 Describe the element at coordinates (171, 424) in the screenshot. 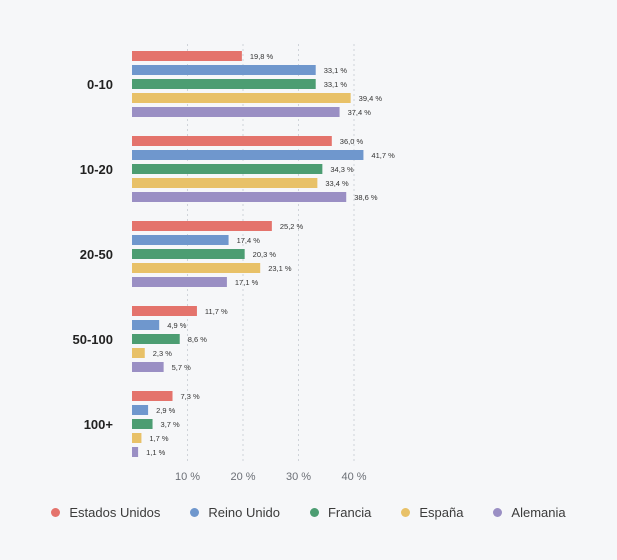

I see `data-label: 3,7 %` at that location.